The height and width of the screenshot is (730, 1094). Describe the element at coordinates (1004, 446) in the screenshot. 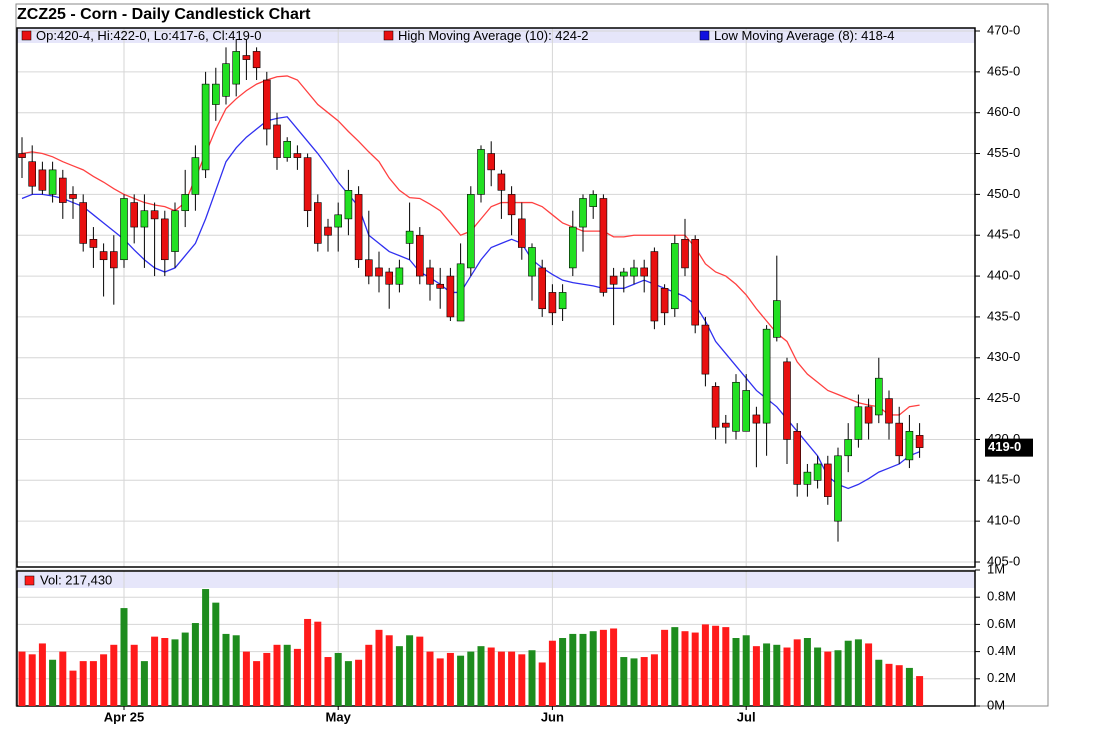

I see `last-price-label: 419-0` at that location.